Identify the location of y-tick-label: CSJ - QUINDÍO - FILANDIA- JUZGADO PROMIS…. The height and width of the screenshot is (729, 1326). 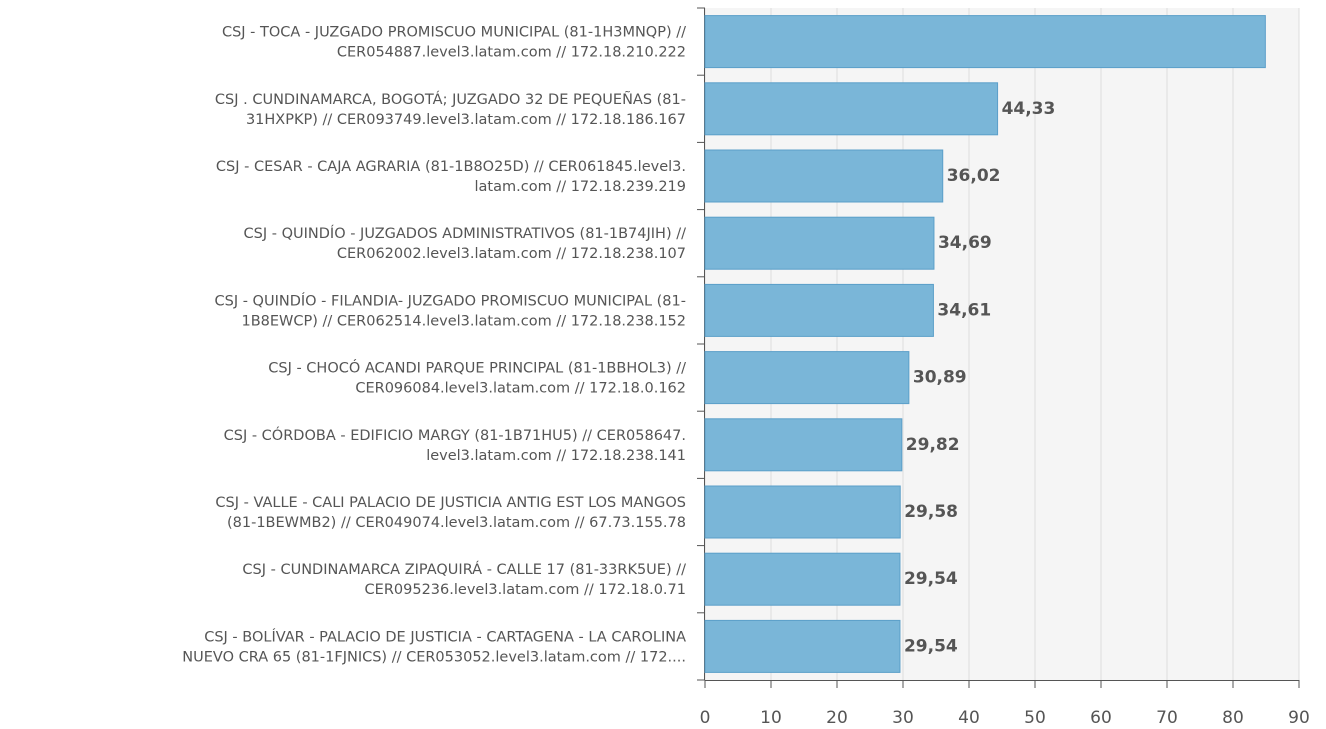
(451, 300).